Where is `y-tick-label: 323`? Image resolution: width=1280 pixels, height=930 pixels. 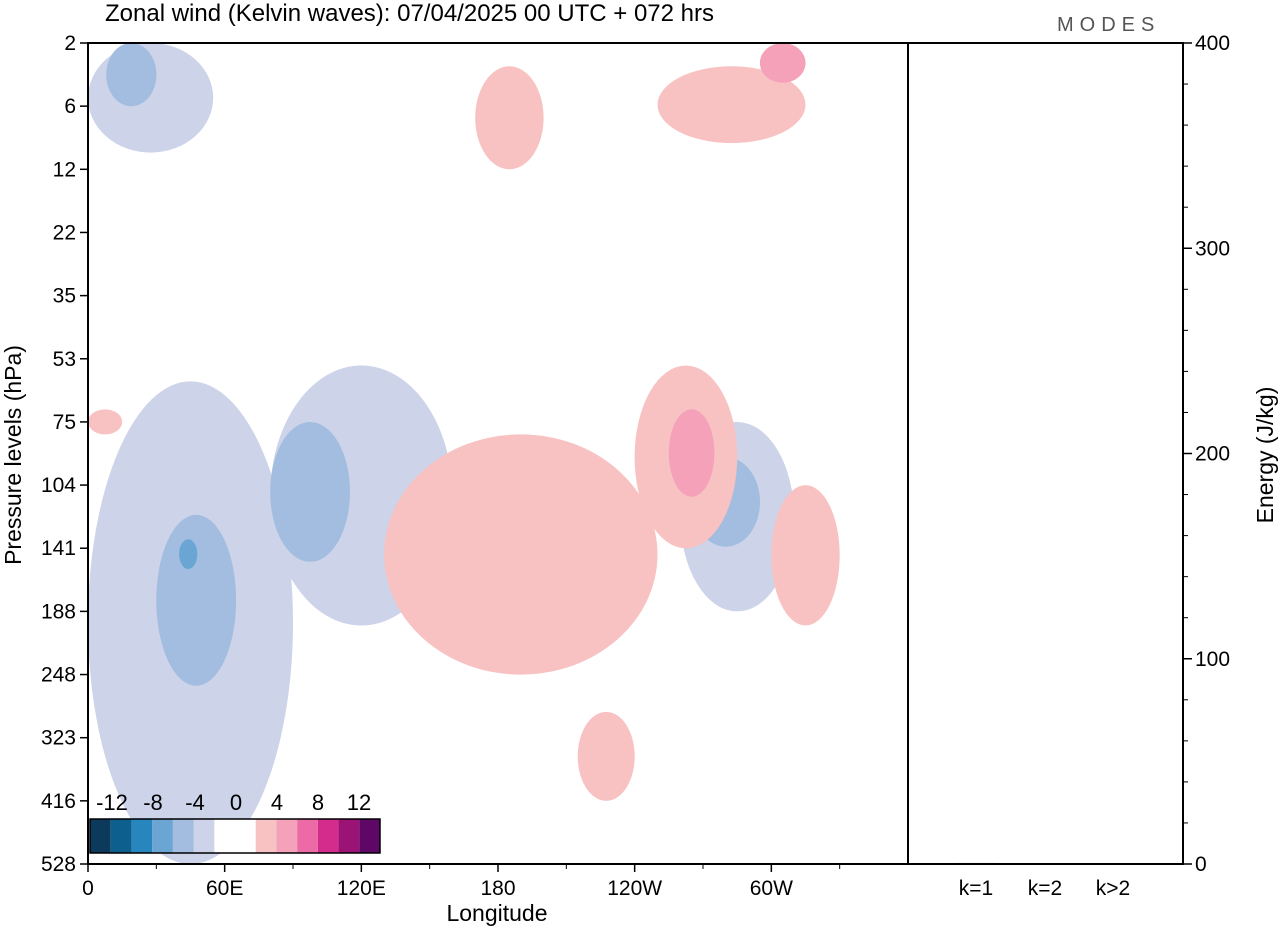
y-tick-label: 323 is located at coordinates (58, 738).